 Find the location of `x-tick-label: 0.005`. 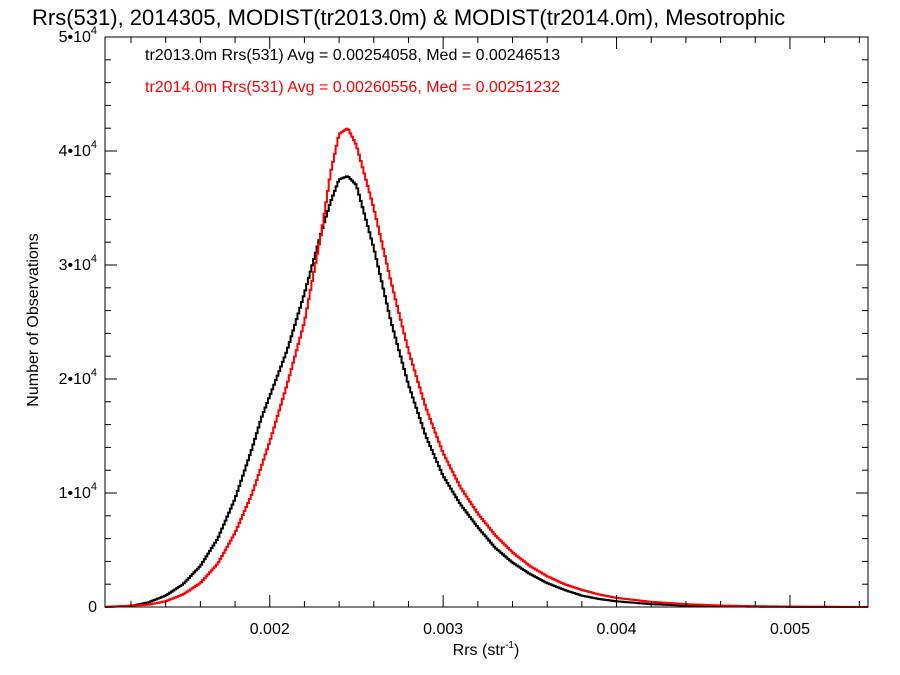

x-tick-label: 0.005 is located at coordinates (790, 629).